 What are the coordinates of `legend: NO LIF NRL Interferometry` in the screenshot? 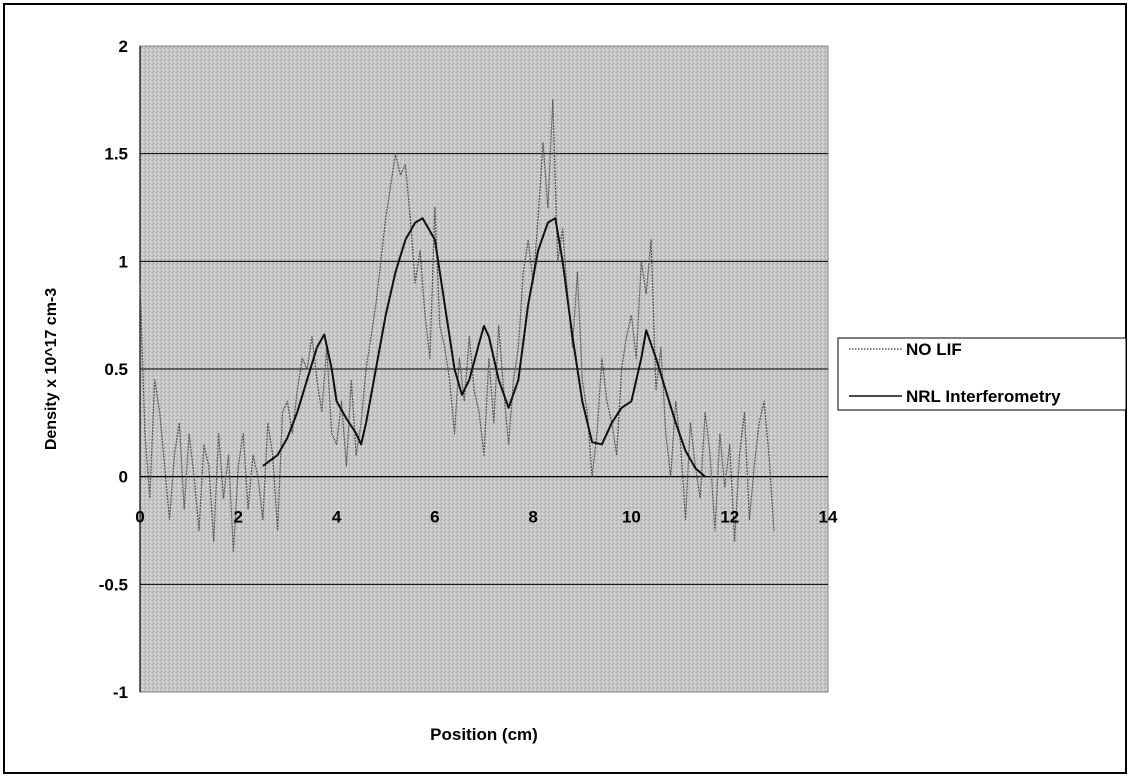 It's located at (982, 374).